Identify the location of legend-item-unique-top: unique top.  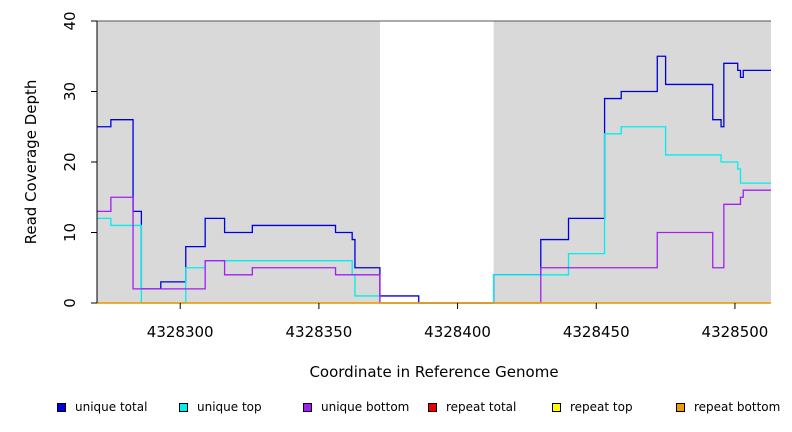
(220, 407).